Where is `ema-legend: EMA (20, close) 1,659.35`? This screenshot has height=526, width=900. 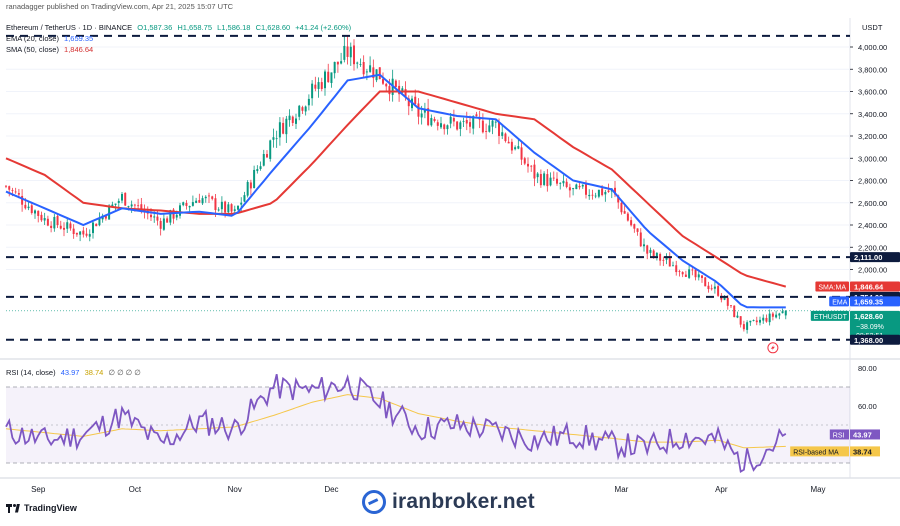 ema-legend: EMA (20, close) 1,659.35 is located at coordinates (51, 38).